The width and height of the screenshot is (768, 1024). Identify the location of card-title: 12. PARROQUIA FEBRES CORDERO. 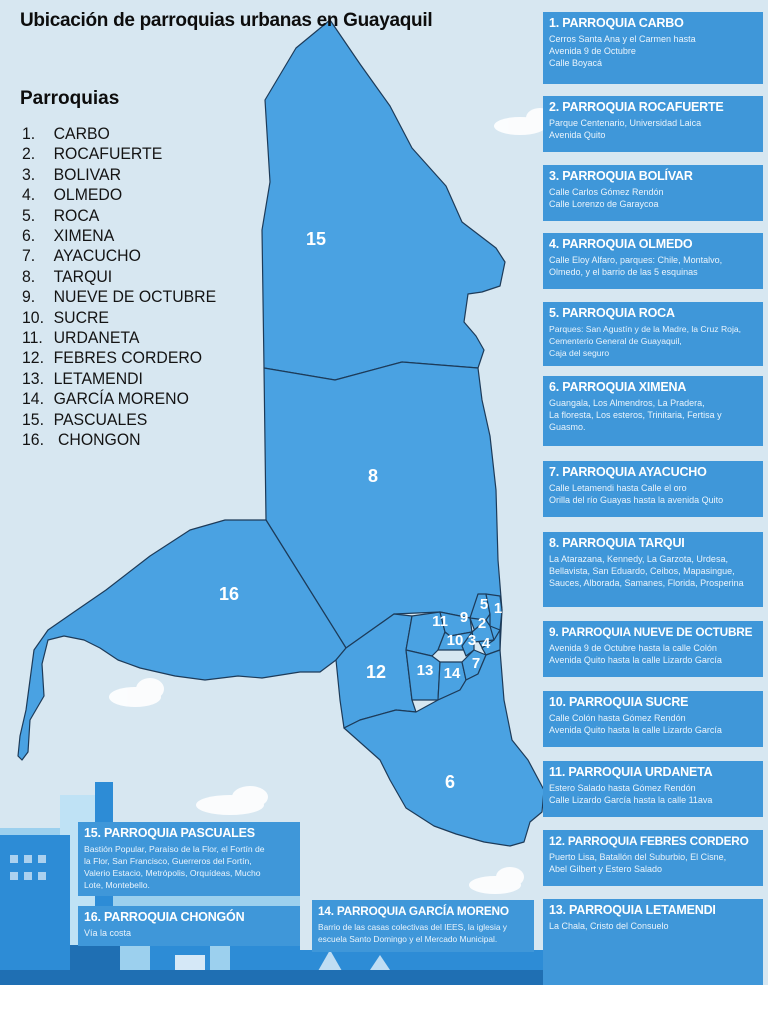
(649, 841).